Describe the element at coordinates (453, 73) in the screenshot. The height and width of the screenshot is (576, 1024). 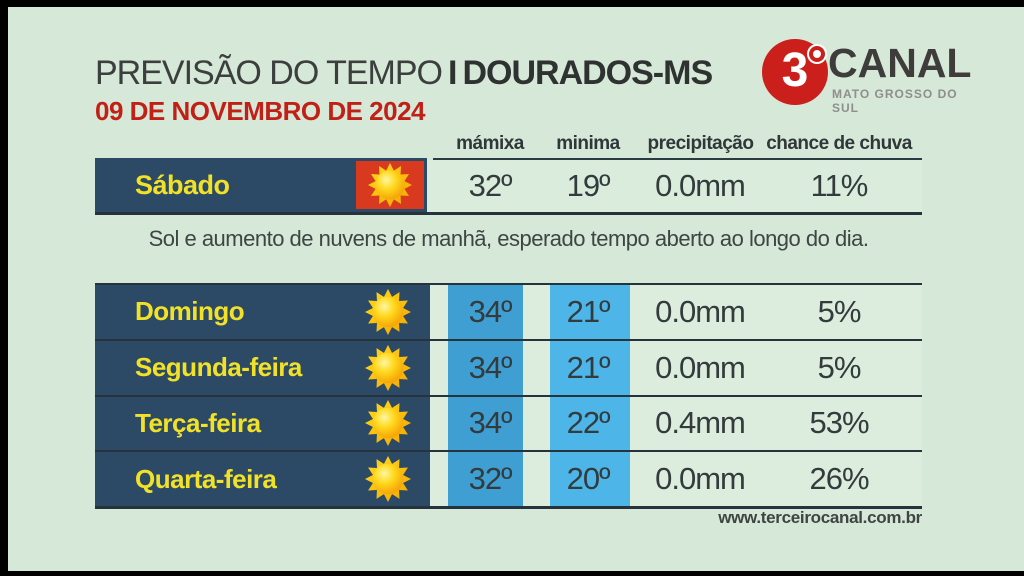
I see `title-separator: I` at that location.